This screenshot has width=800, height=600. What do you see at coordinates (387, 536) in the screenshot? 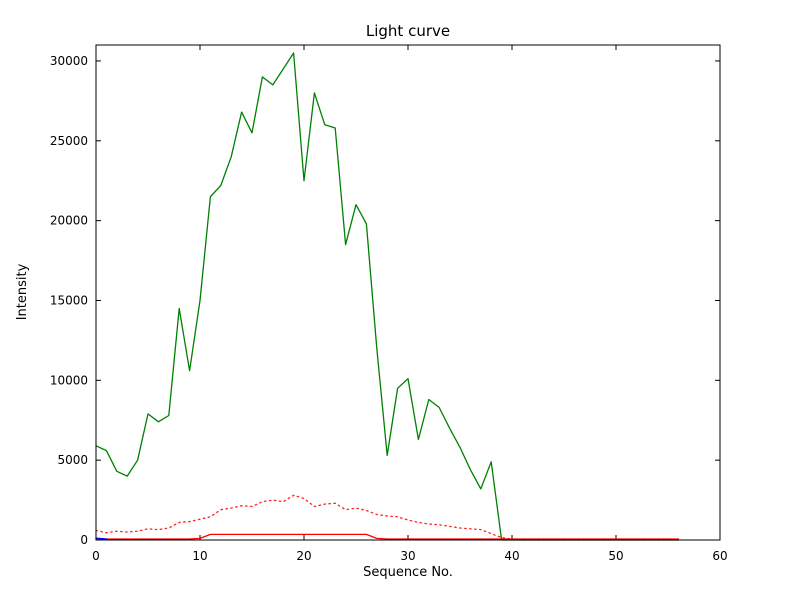
I see `series-background-intensity` at bounding box center [387, 536].